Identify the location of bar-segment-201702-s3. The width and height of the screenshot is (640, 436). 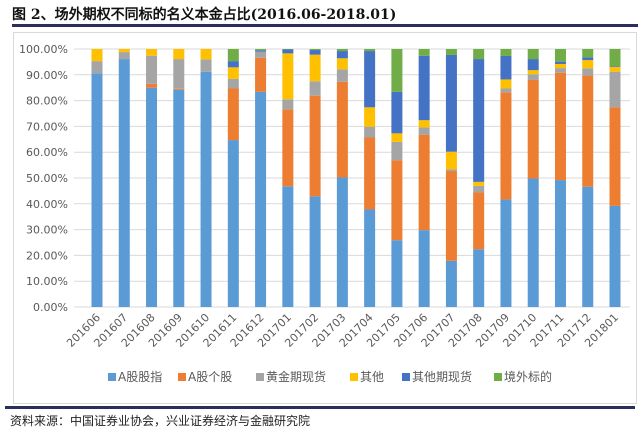
(315, 68).